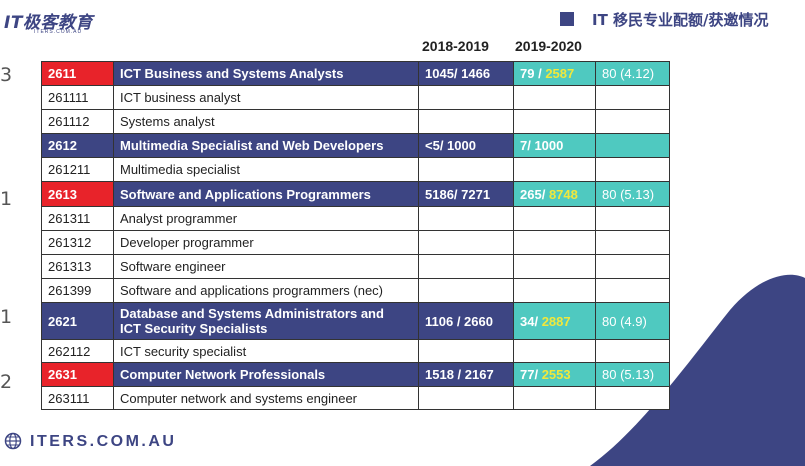 Image resolution: width=805 pixels, height=466 pixels. What do you see at coordinates (560, 73) in the screenshot?
I see `quota-value: 2587` at bounding box center [560, 73].